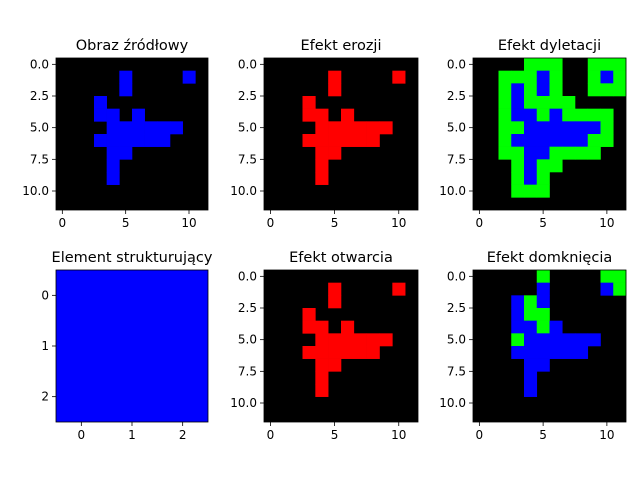 This screenshot has height=480, width=640. What do you see at coordinates (45, 397) in the screenshot?
I see `y-tick-label: 2` at bounding box center [45, 397].